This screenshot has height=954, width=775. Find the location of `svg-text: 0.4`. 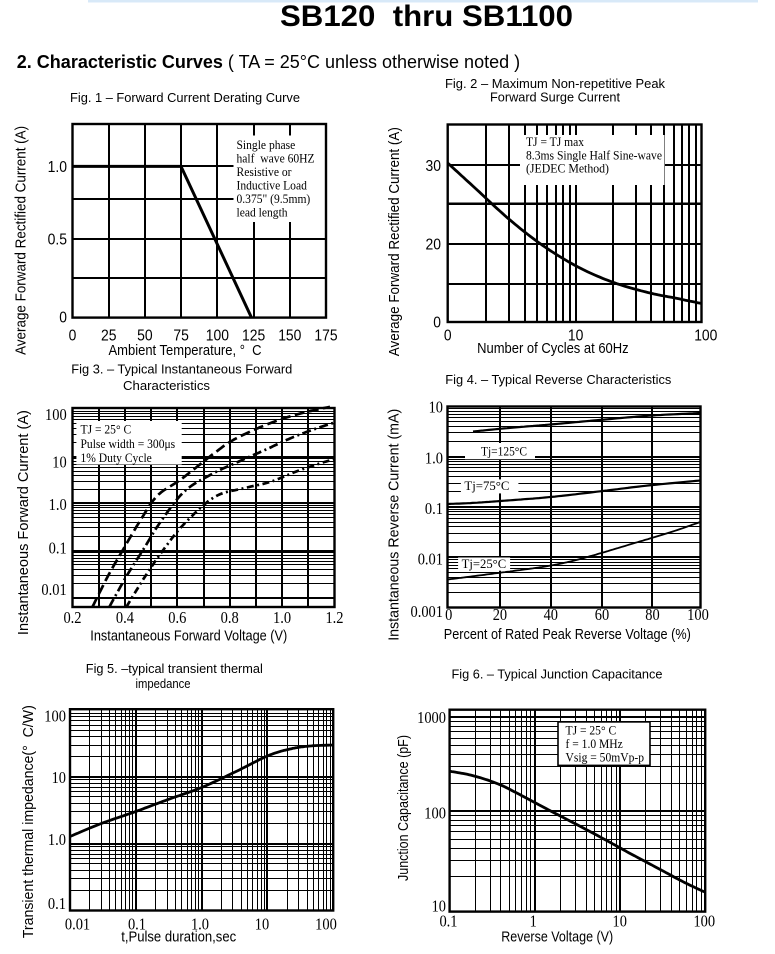

svg-text: 0.4 is located at coordinates (125, 617).